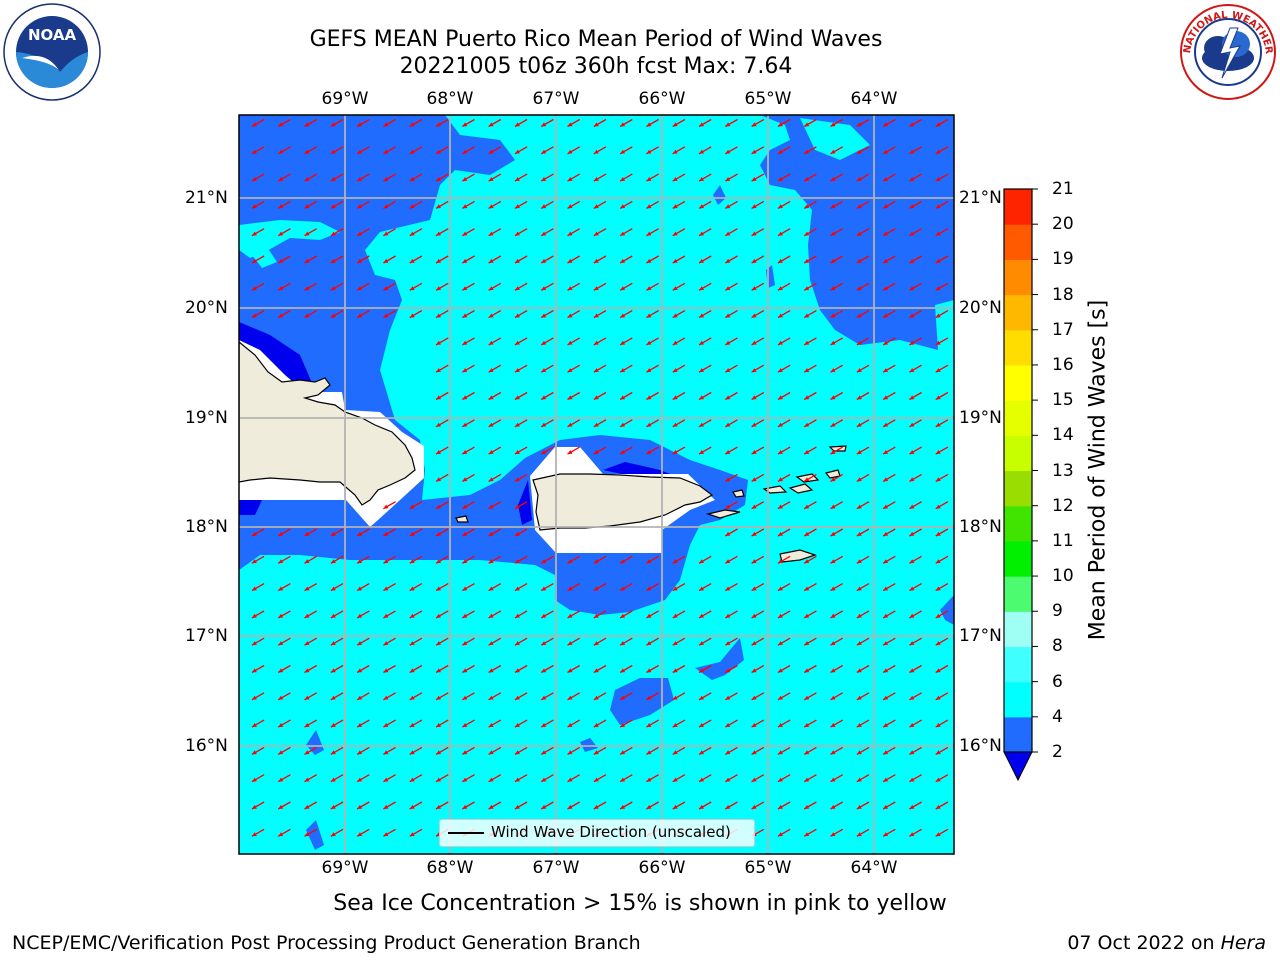  I want to click on colorbar-tick-label: 17, so click(1063, 329).